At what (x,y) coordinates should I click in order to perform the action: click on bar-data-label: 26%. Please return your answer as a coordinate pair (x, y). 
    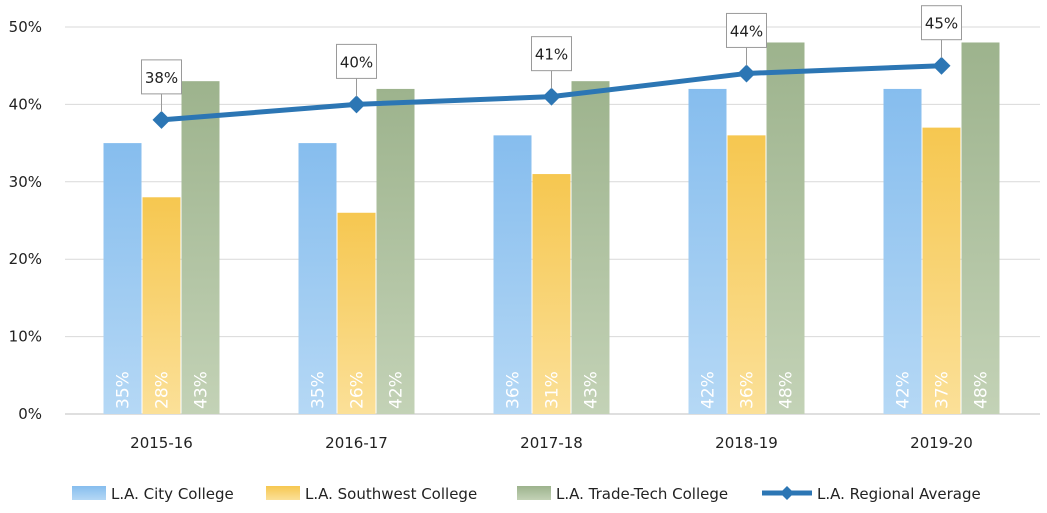
    Looking at the image, I should click on (358, 390).